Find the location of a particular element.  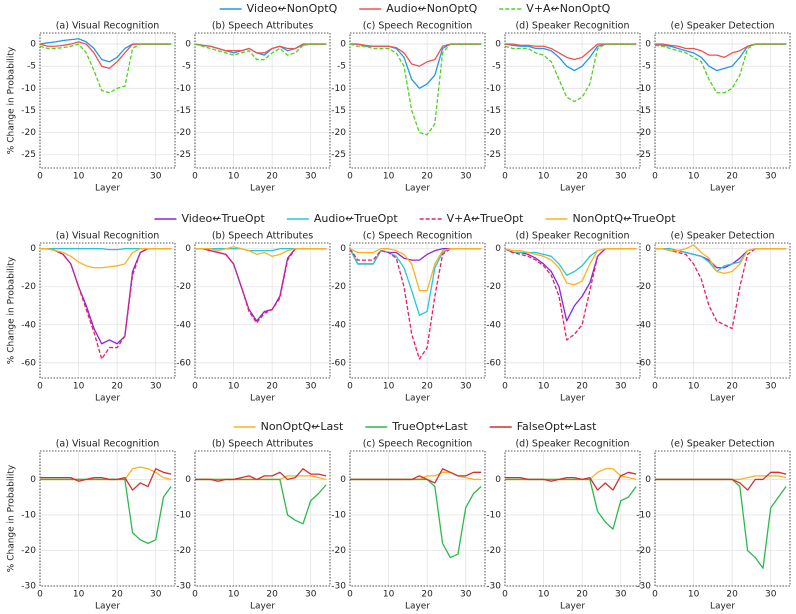

y-axis-label: % Change in Probability is located at coordinates (12, 518).